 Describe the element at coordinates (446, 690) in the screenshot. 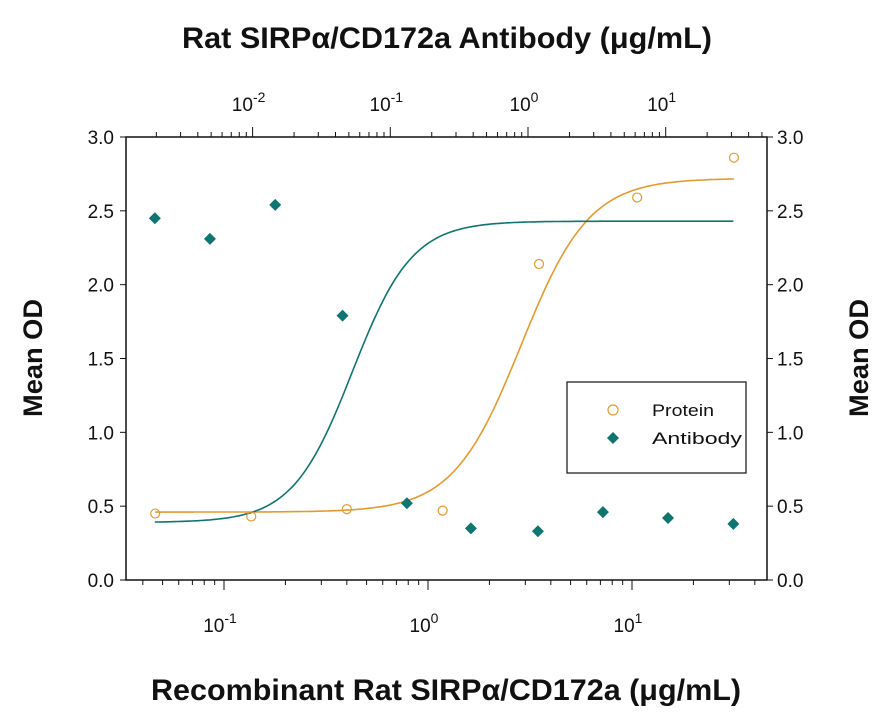

I see `x-axis-label: Recombinant Rat SIRPα/CD172a (μg/mL)` at that location.